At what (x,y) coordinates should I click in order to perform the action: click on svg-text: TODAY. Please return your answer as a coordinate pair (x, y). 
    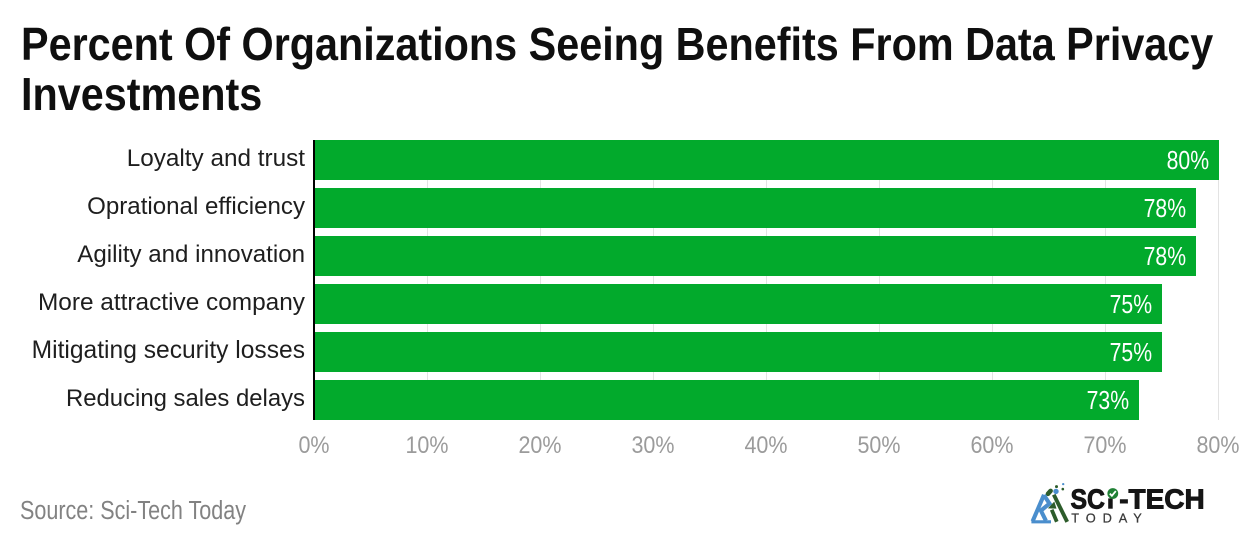
    Looking at the image, I should click on (1109, 518).